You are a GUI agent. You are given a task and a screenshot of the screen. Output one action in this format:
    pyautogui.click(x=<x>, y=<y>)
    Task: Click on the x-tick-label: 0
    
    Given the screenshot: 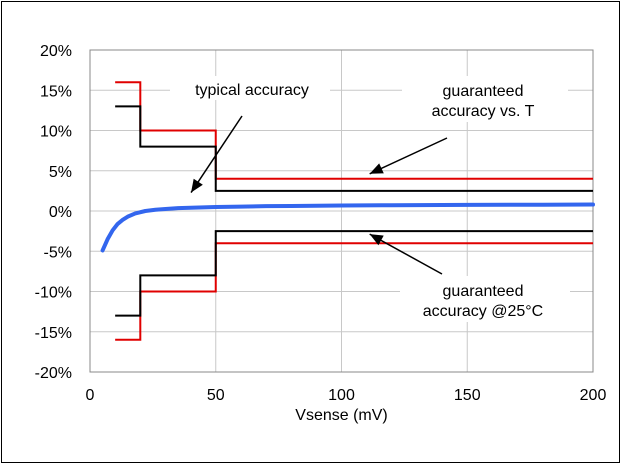 What is the action you would take?
    pyautogui.click(x=90, y=395)
    